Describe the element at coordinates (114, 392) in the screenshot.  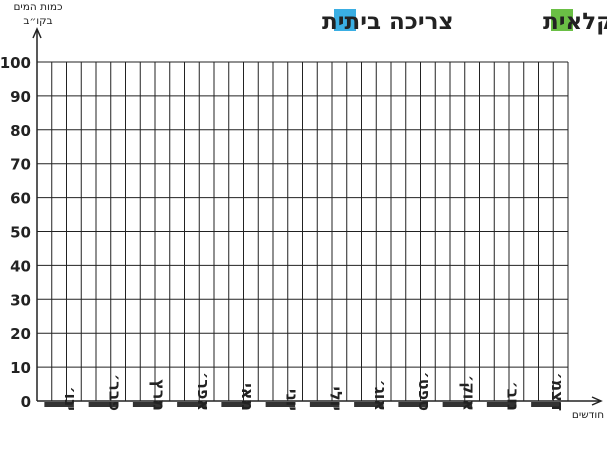
I see `x-tick-label: פבר׳` at that location.